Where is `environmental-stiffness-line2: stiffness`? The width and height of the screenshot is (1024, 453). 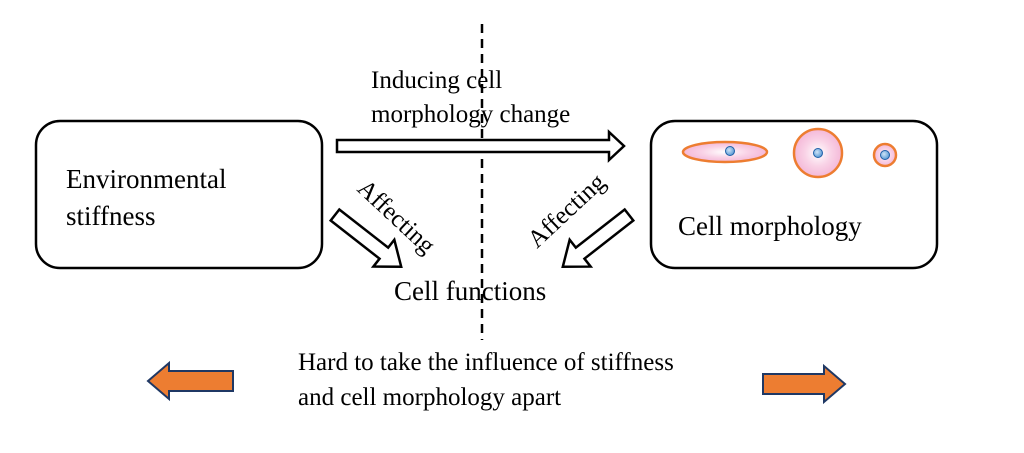
environmental-stiffness-line2: stiffness is located at coordinates (111, 216).